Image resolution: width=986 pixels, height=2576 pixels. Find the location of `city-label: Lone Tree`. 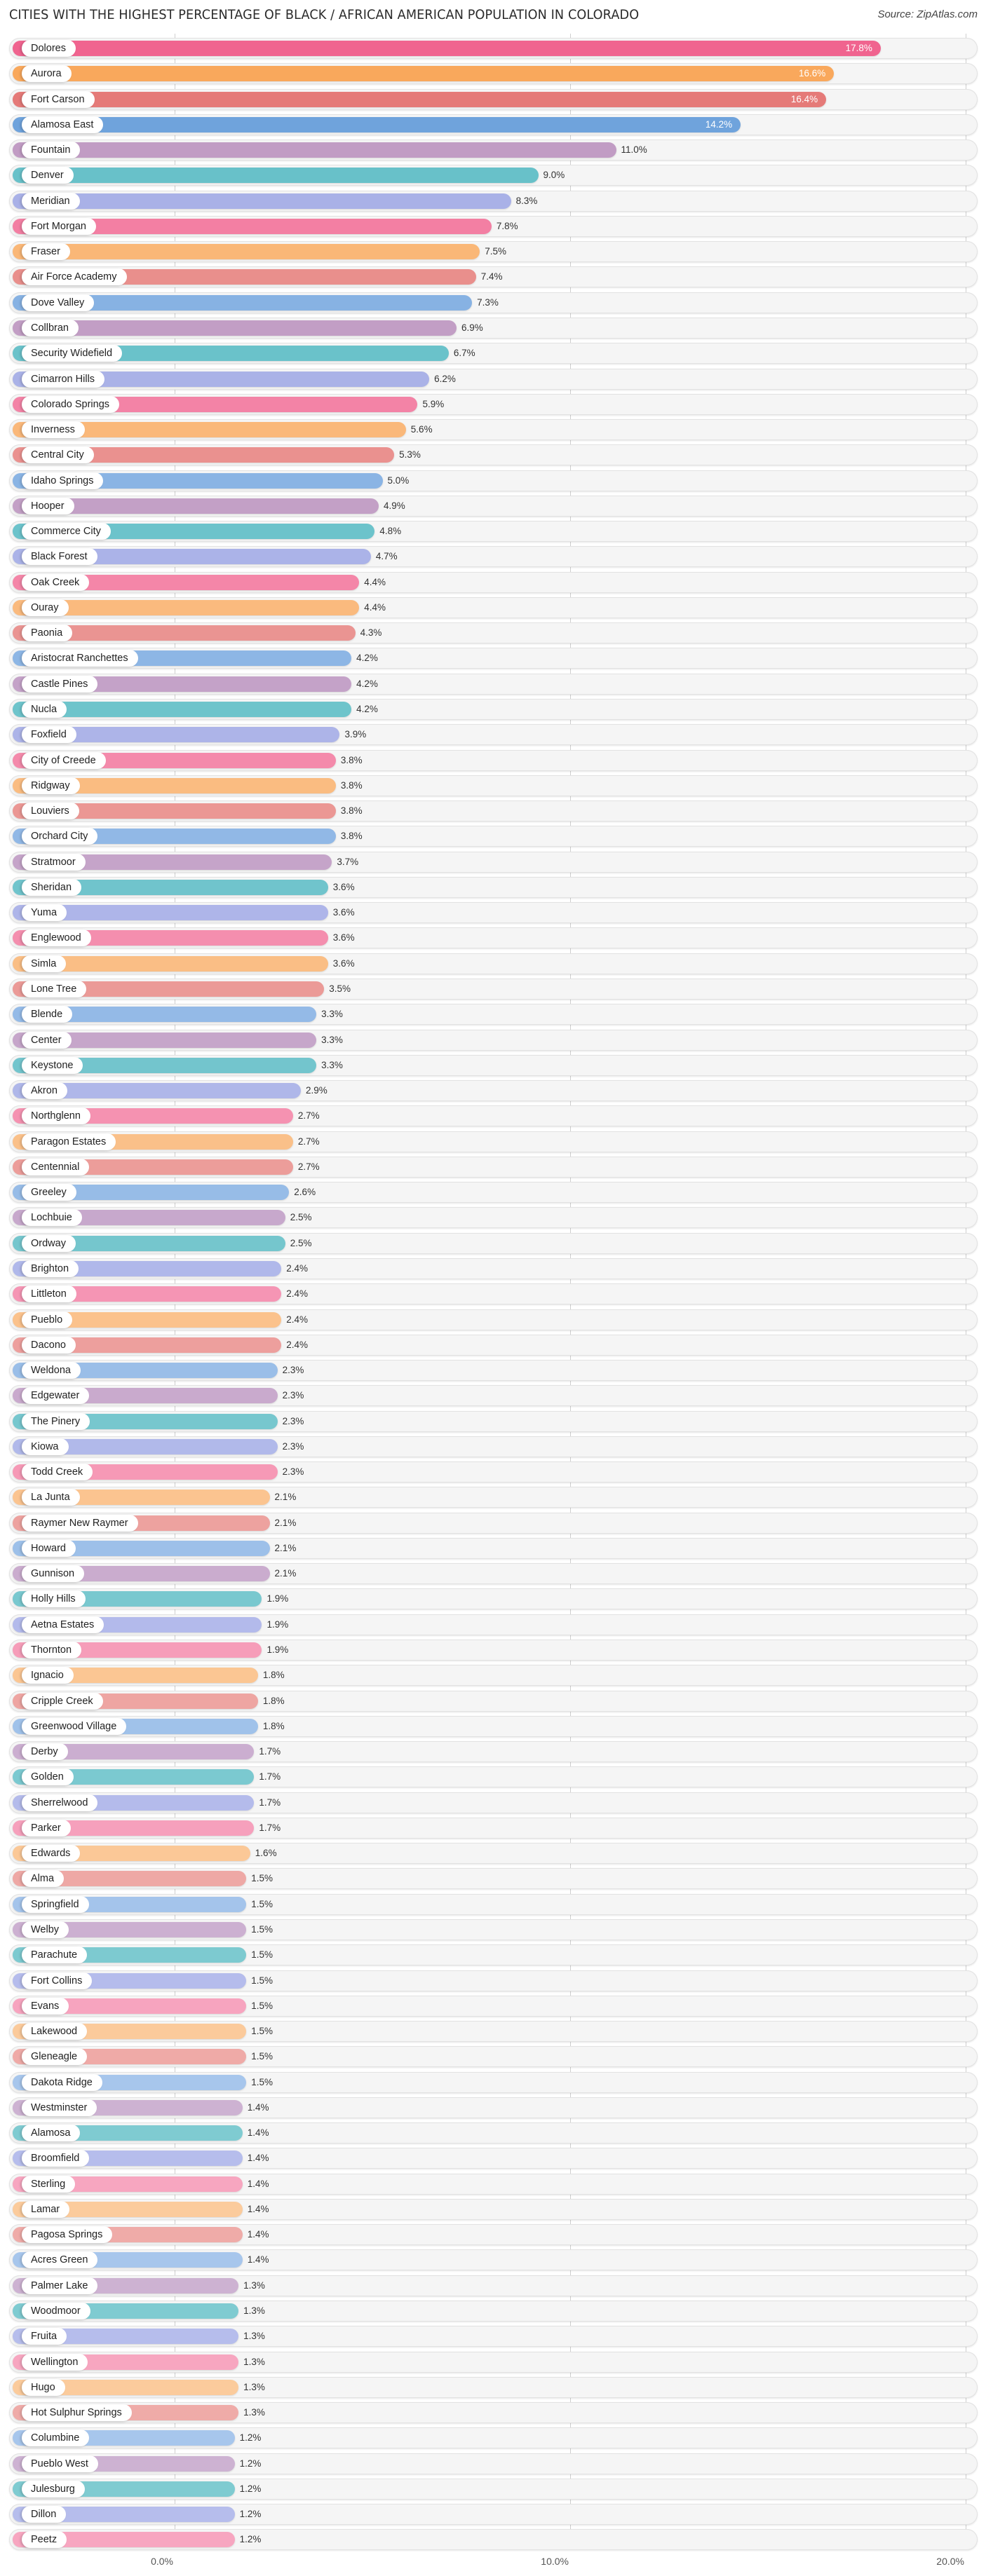

city-label: Lone Tree is located at coordinates (54, 989).